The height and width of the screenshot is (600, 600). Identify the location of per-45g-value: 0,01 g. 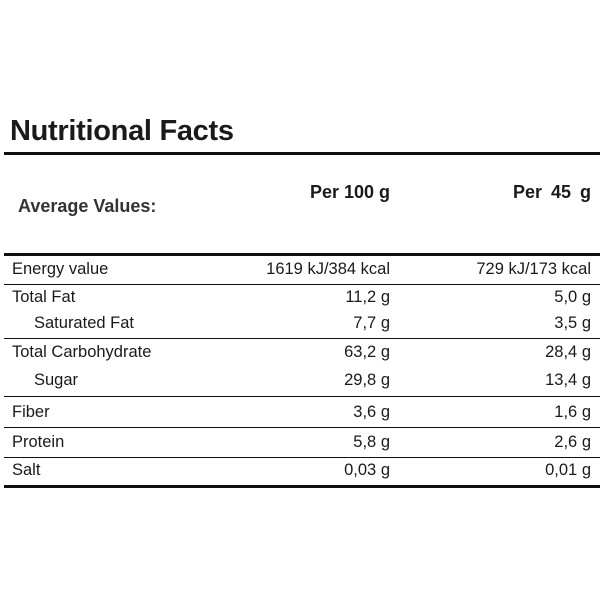
(568, 470).